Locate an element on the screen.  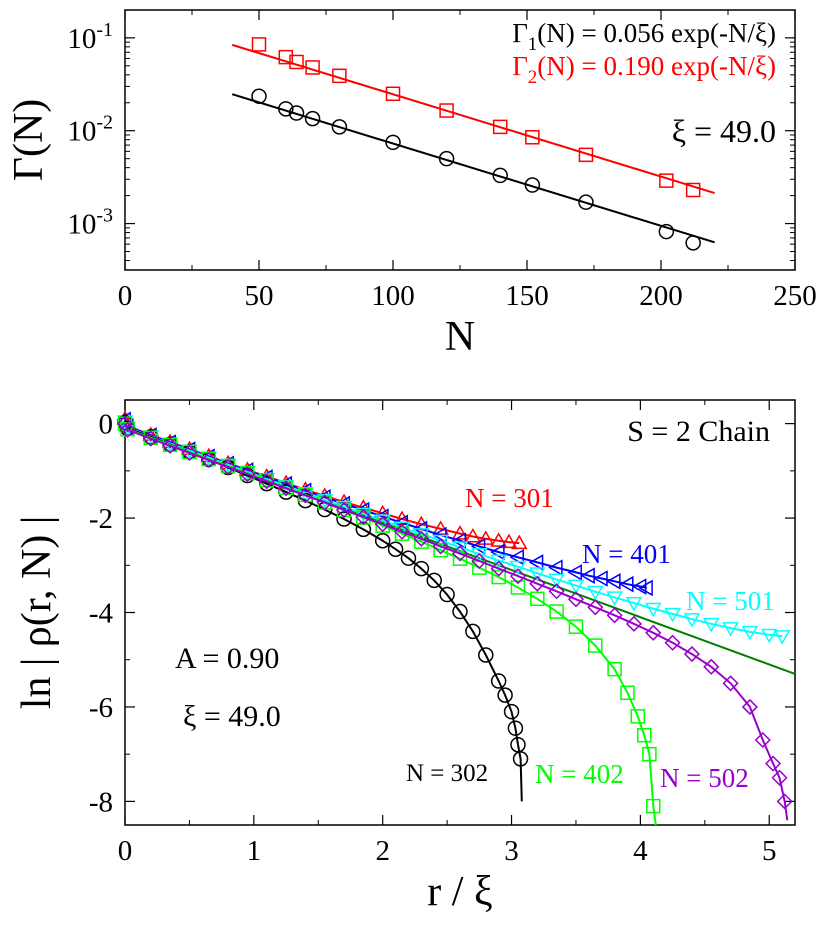
chain-title: S = 2 Chain is located at coordinates (698, 431).